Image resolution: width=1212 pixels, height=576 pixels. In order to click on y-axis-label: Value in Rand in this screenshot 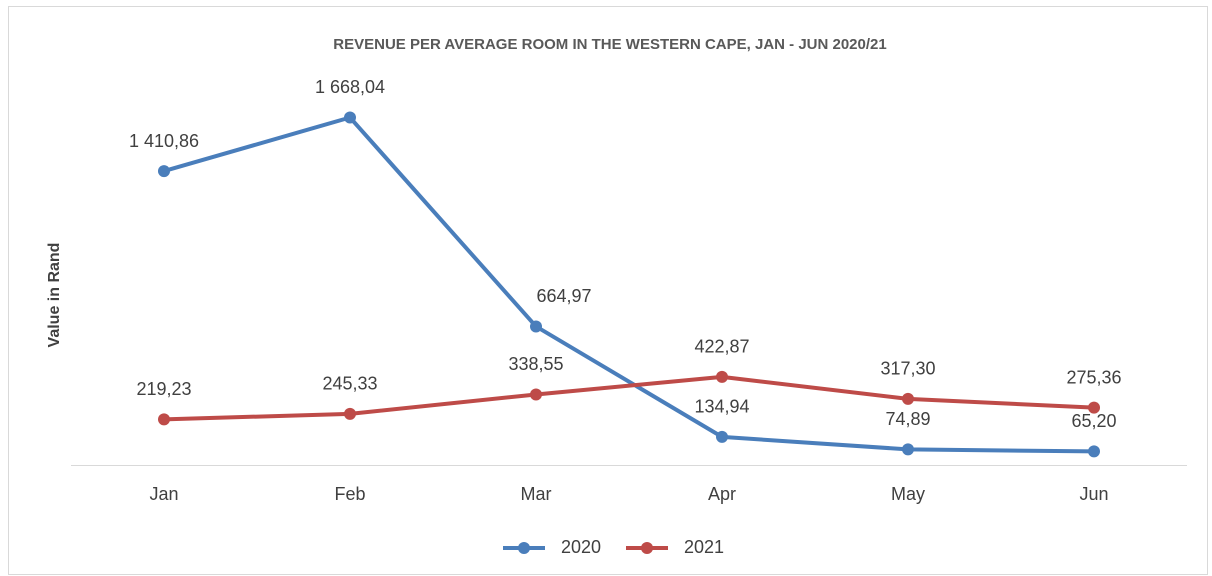, I will do `click(54, 295)`.